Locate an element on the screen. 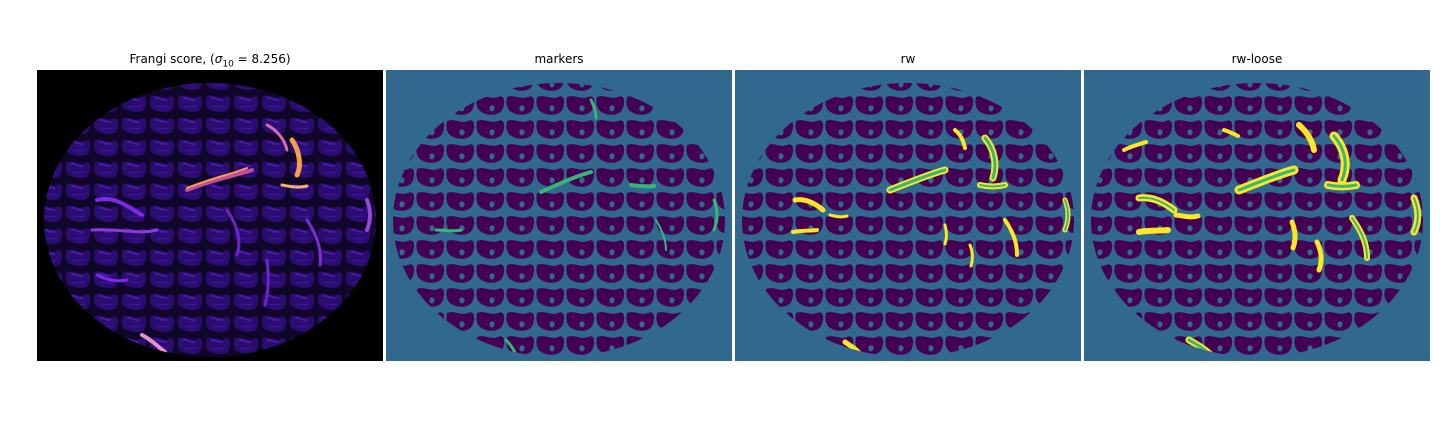  title-prefix: Frangi score, ( is located at coordinates (172, 59).